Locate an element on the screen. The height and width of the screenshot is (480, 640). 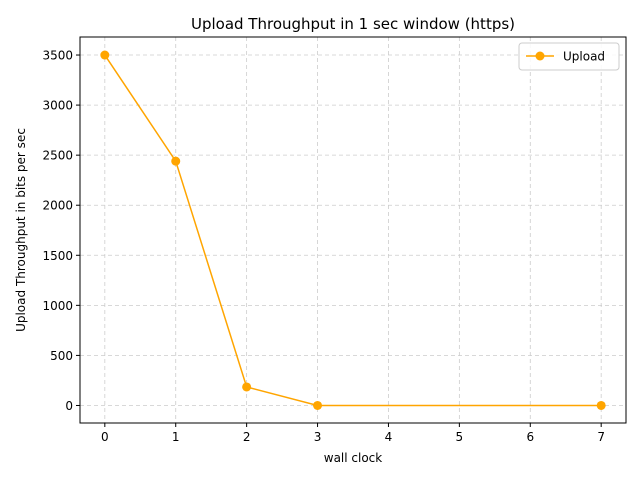
x-tick-label: 4 is located at coordinates (389, 437).